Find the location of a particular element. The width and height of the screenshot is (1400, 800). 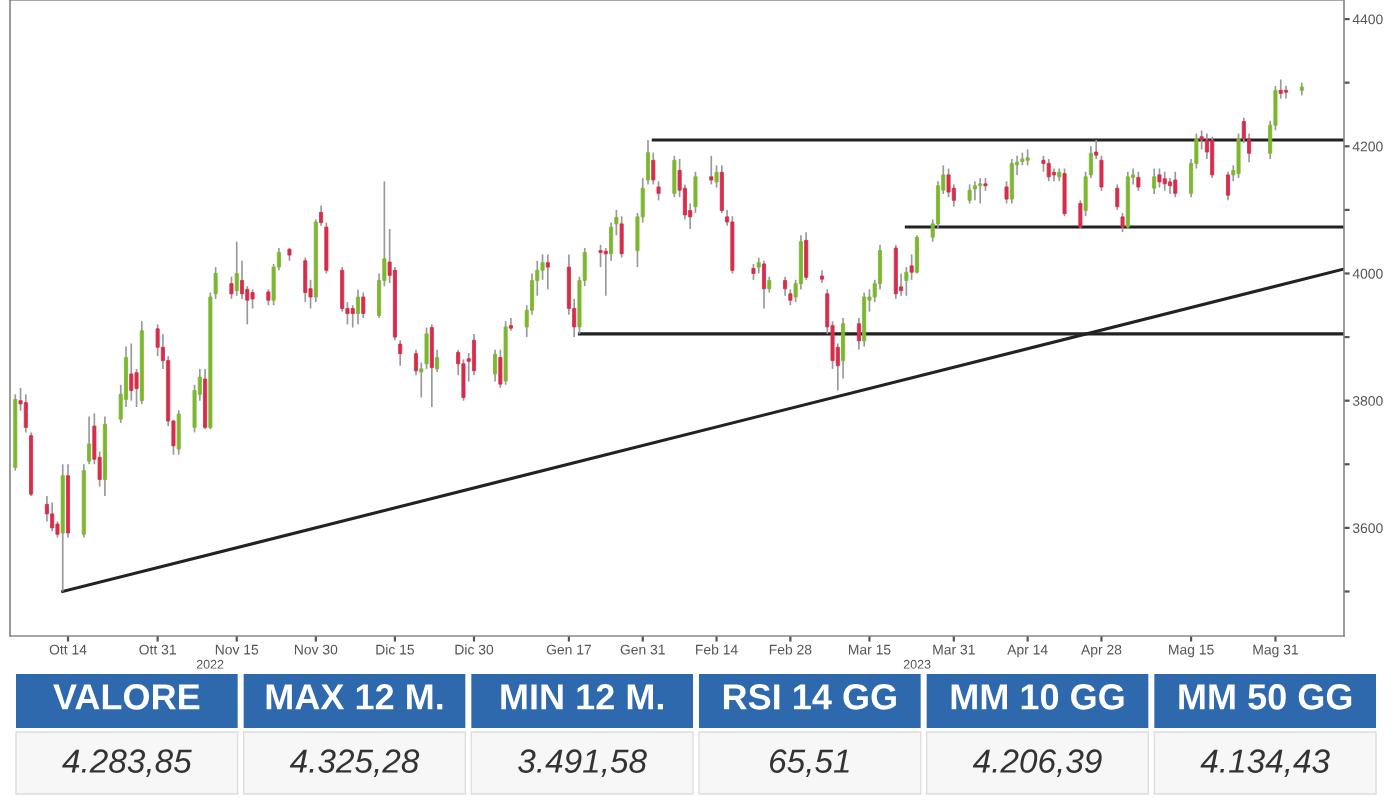

text: VALORE is located at coordinates (126, 697).